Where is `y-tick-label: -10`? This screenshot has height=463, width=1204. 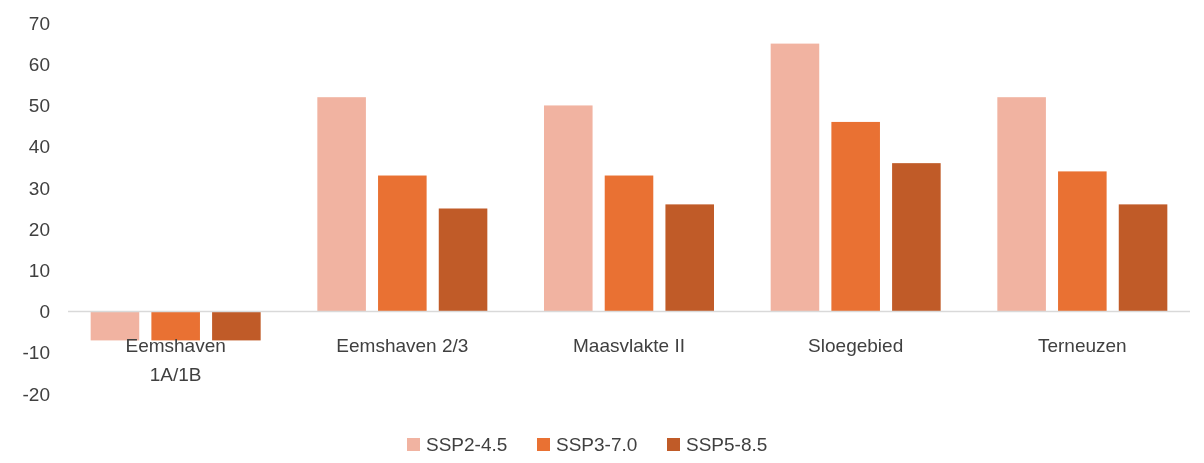 y-tick-label: -10 is located at coordinates (36, 353).